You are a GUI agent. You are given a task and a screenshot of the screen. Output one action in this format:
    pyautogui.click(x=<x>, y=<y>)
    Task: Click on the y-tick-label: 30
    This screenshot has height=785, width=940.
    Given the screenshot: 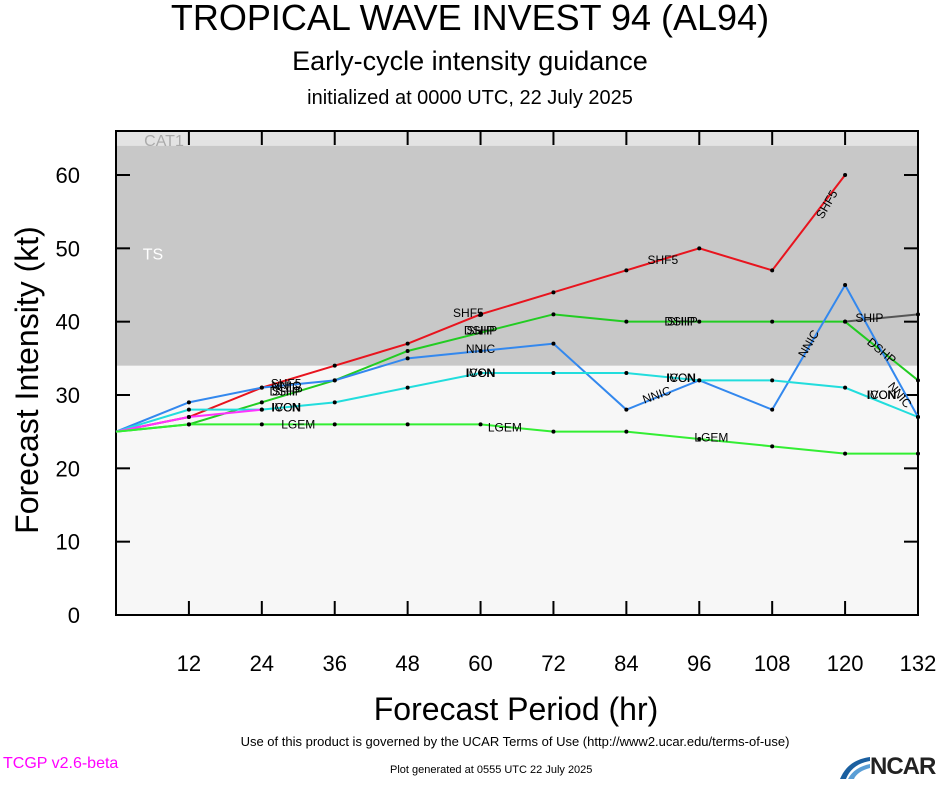 What is the action you would take?
    pyautogui.click(x=68, y=395)
    